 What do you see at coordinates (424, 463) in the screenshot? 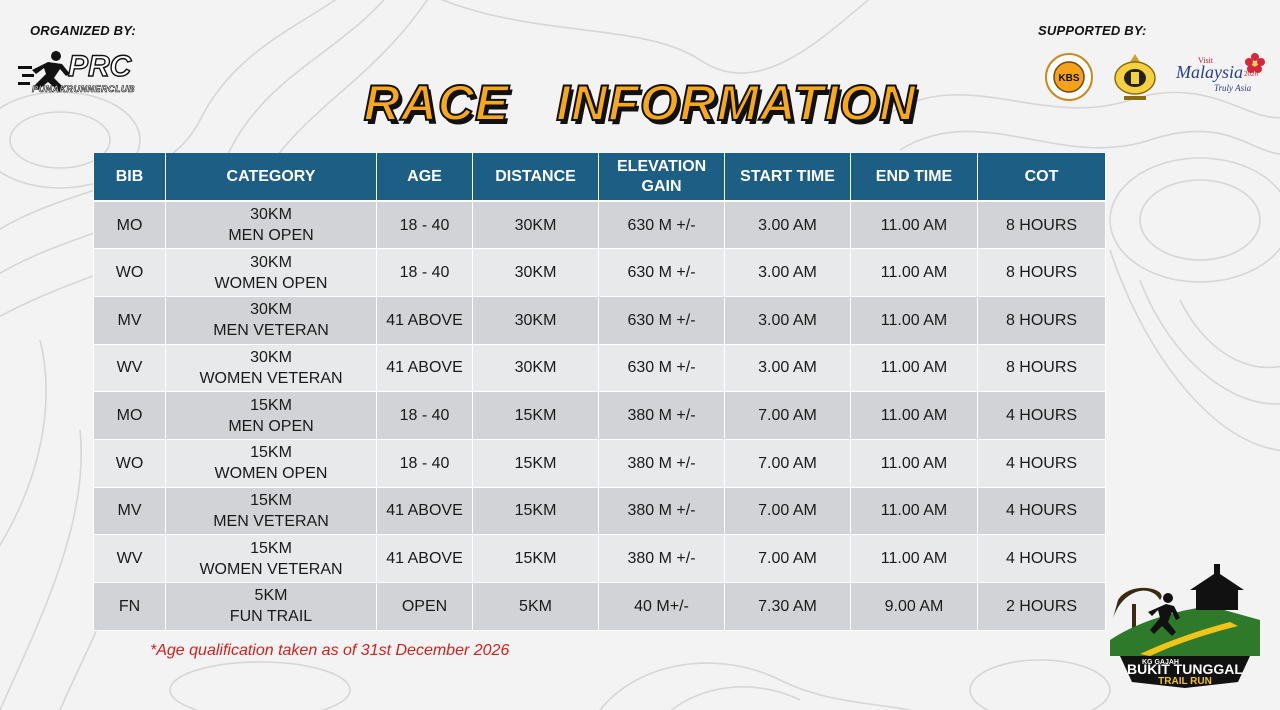
I see `cell-age: 18 - 40` at bounding box center [424, 463].